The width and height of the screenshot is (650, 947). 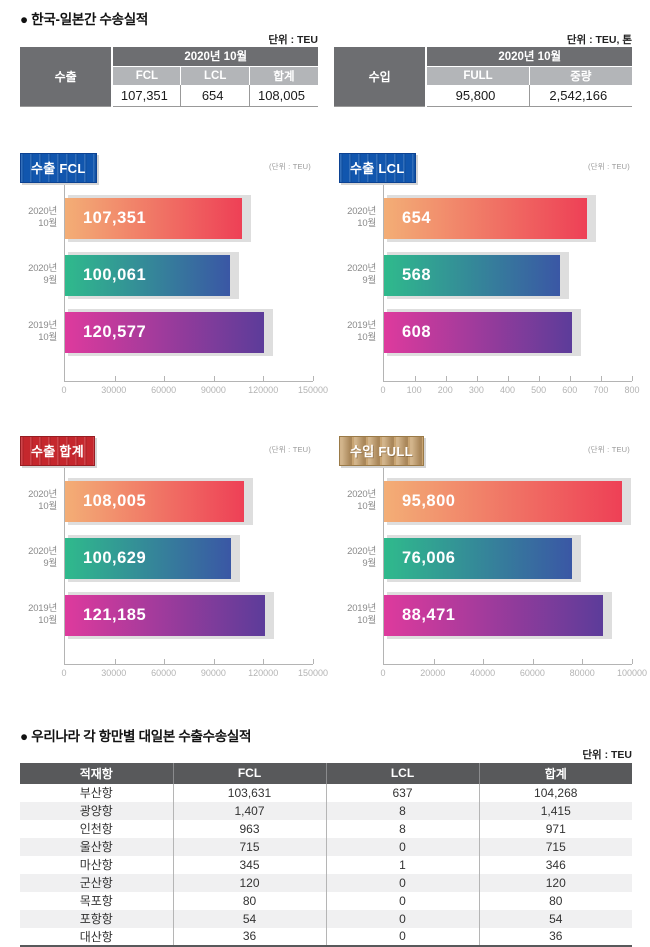 I want to click on chart-header: 수출 합계 (단위 : TEU), so click(x=166, y=450).